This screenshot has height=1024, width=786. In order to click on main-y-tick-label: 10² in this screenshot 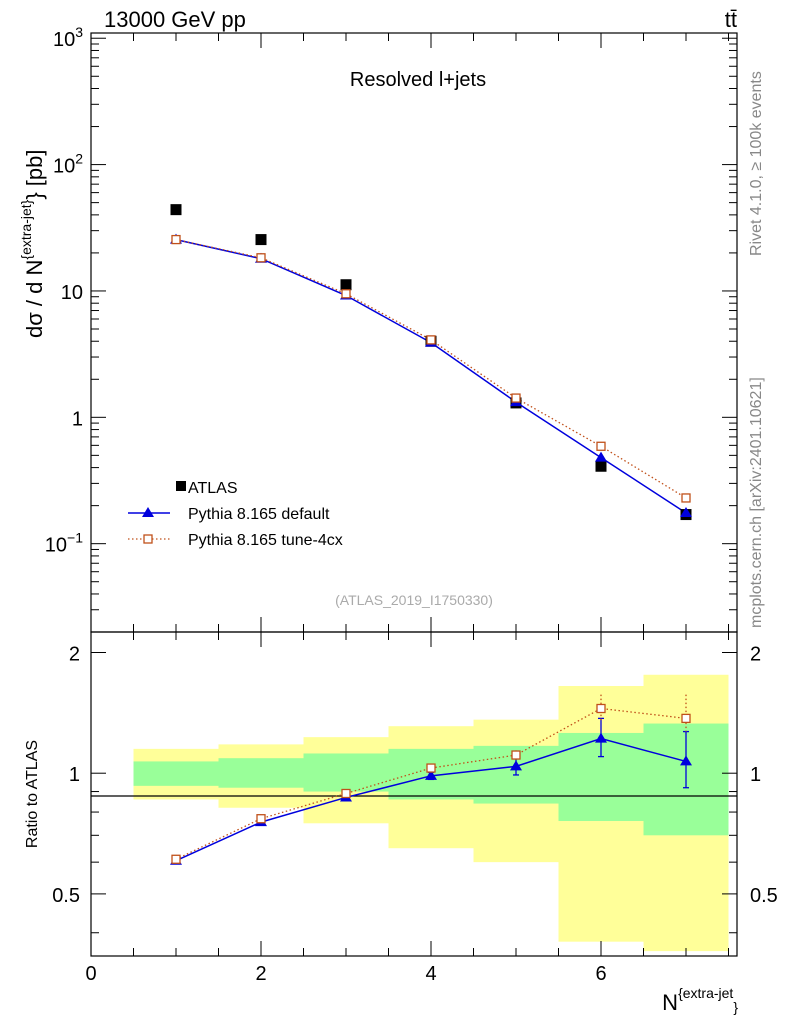, I will do `click(68, 164)`.